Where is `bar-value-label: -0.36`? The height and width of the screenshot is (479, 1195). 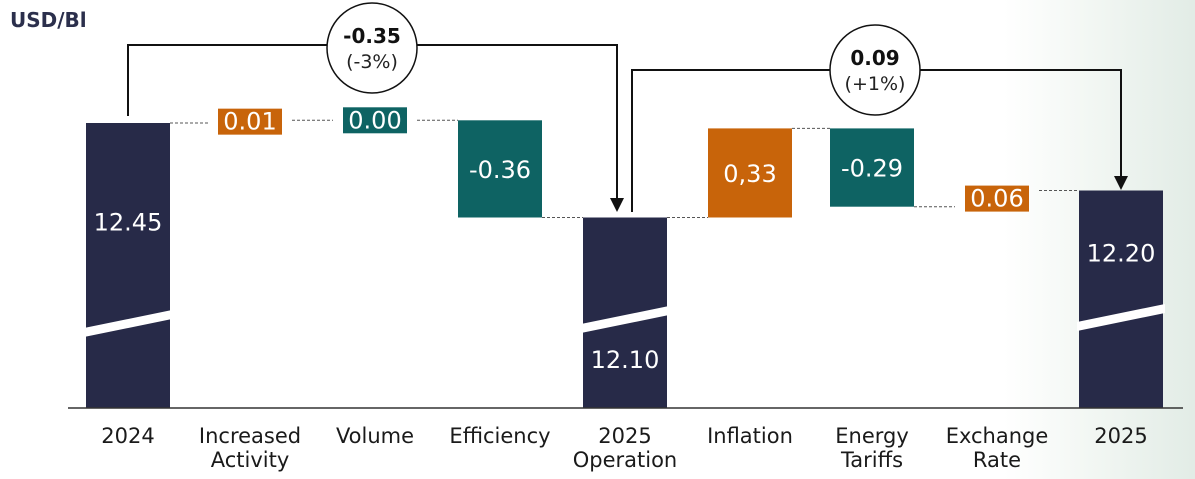
bar-value-label: -0.36 is located at coordinates (500, 170).